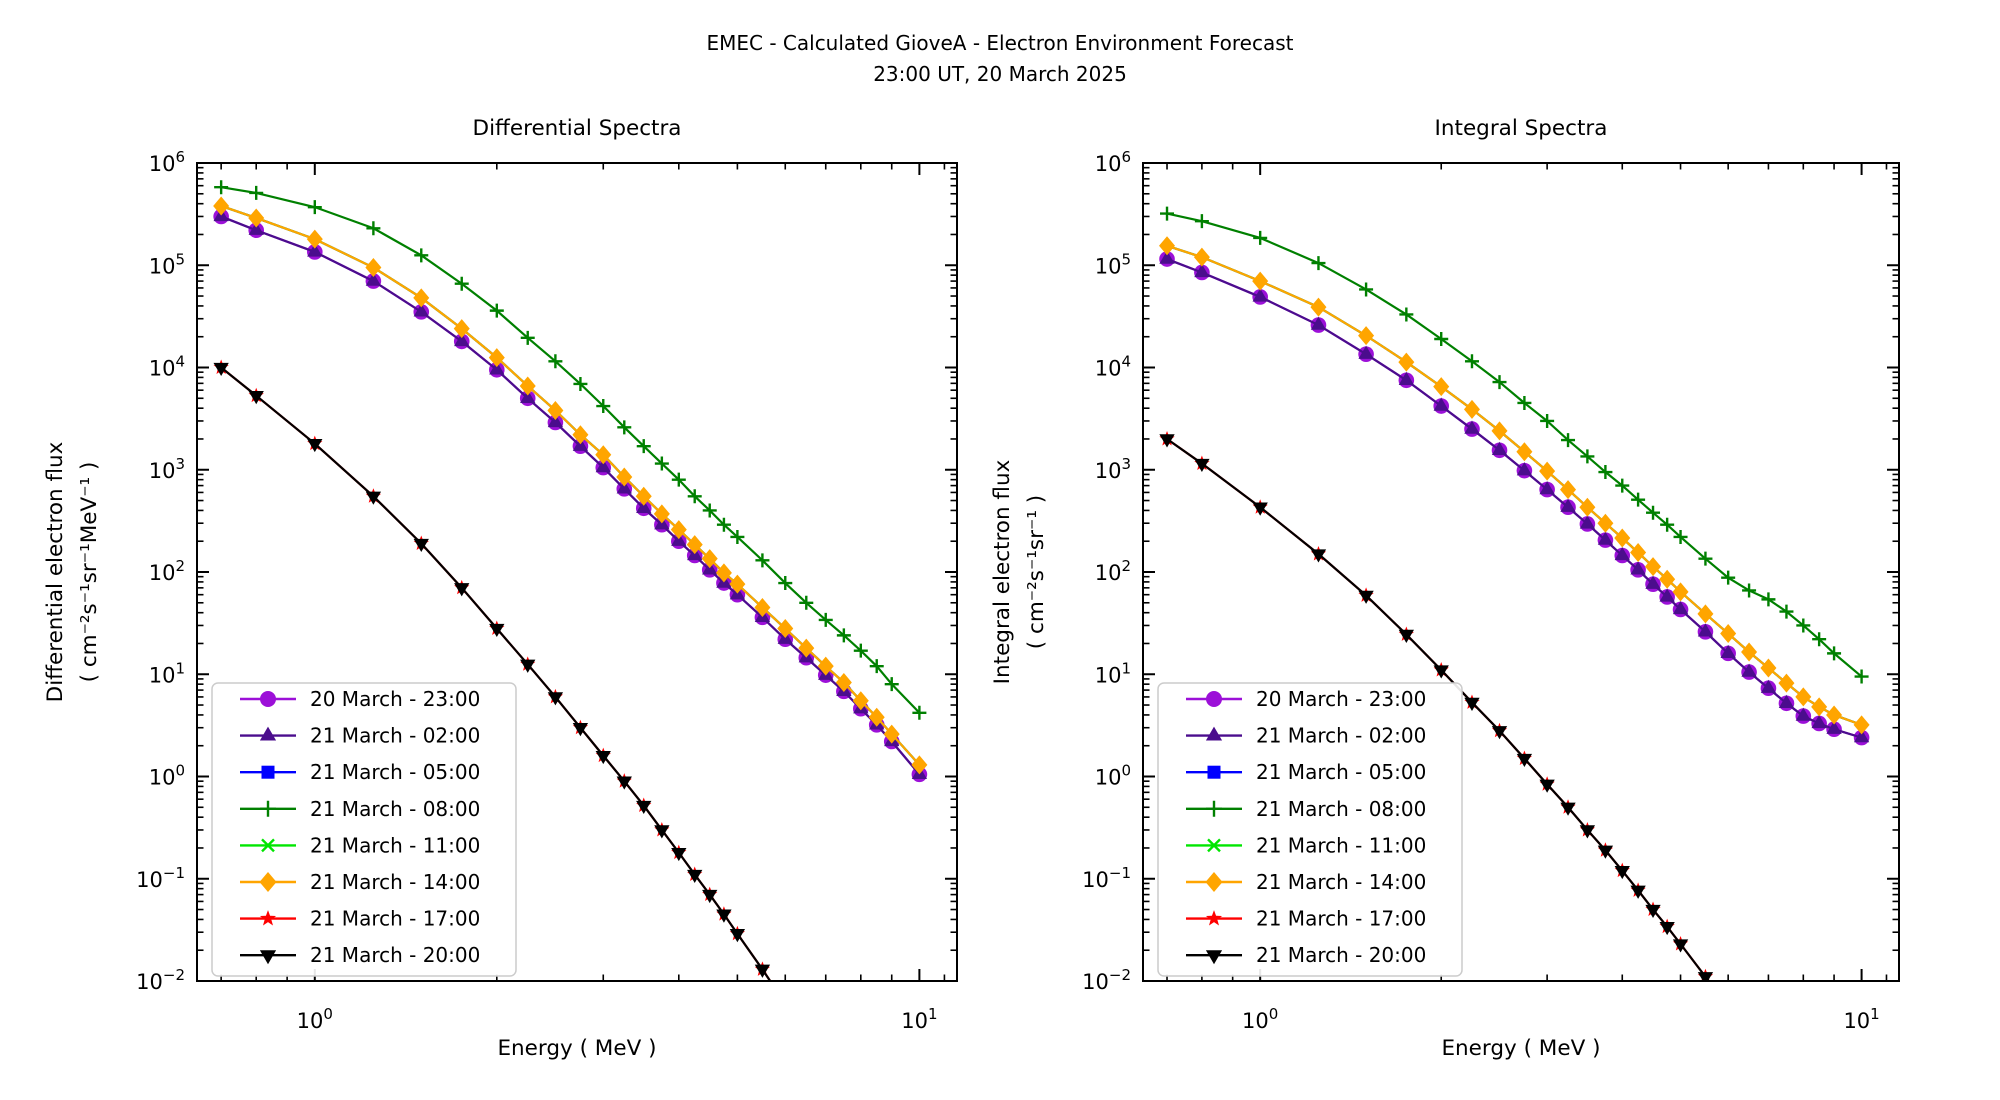  What do you see at coordinates (89, 572) in the screenshot?
I see `y-axis-label-line2: ( cm⁻²s⁻¹sr⁻¹MeV⁻¹ )` at bounding box center [89, 572].